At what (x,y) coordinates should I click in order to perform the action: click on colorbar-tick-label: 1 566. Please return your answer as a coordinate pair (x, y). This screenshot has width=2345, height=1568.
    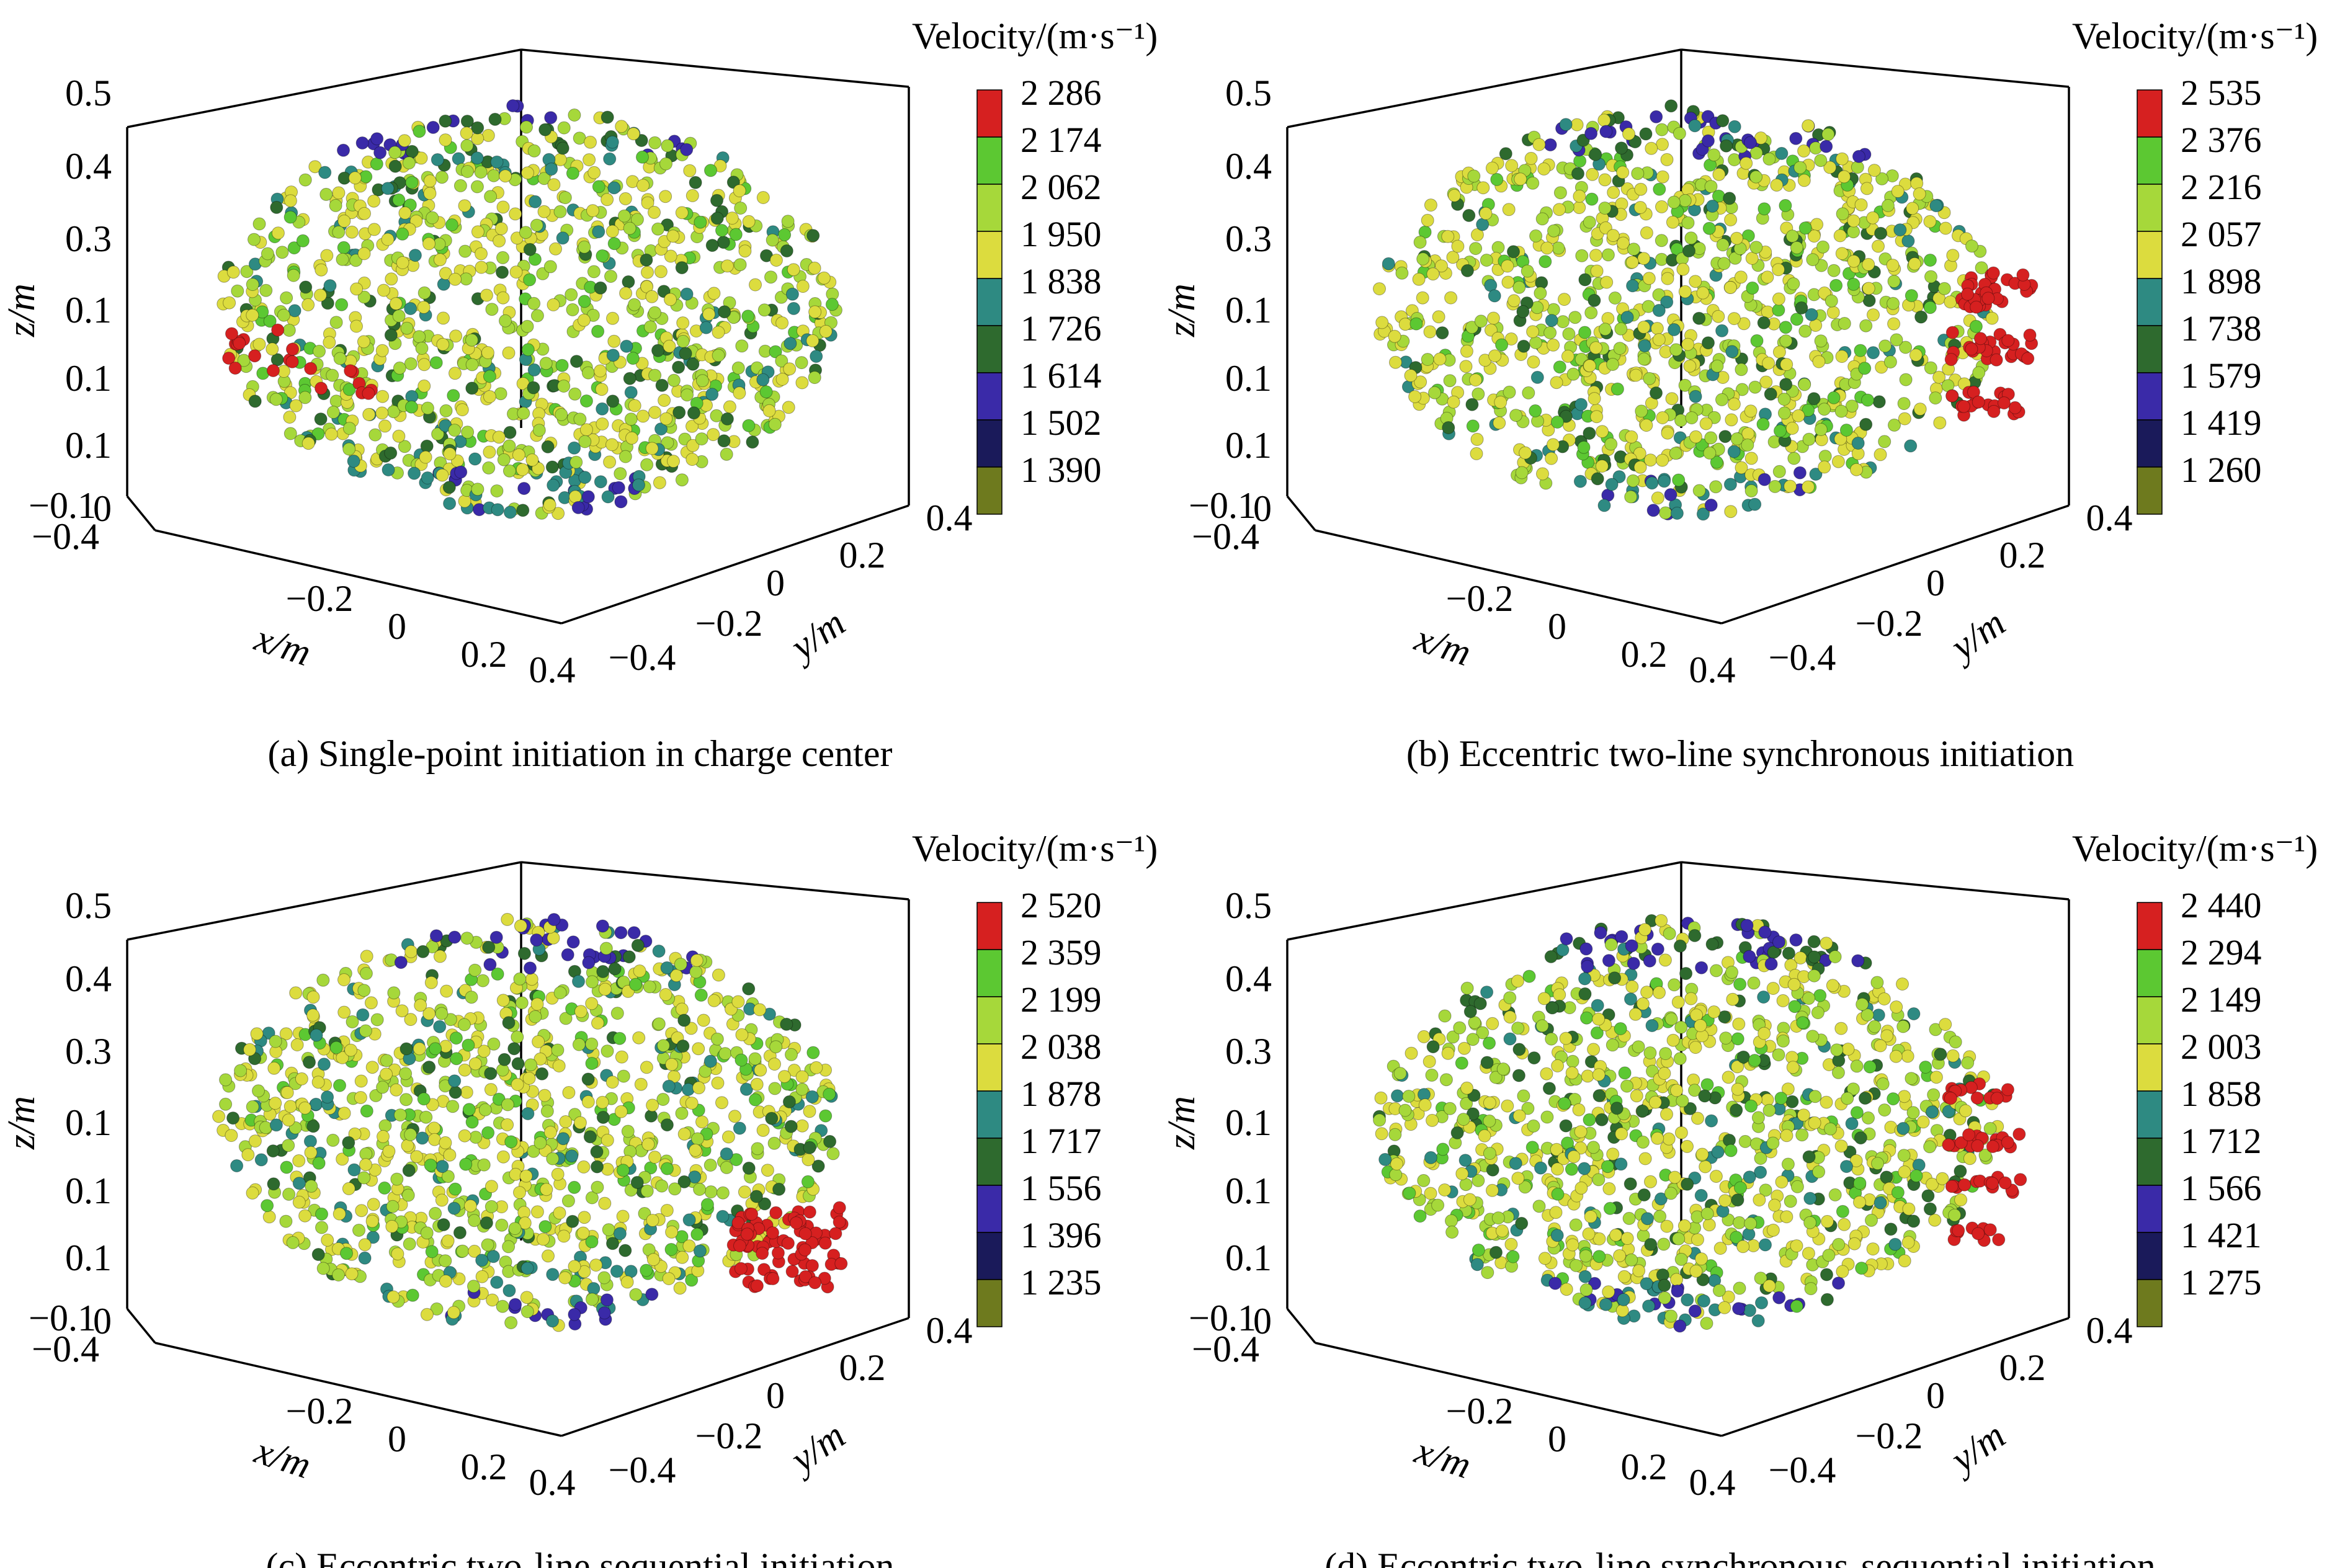
    Looking at the image, I should click on (2221, 1188).